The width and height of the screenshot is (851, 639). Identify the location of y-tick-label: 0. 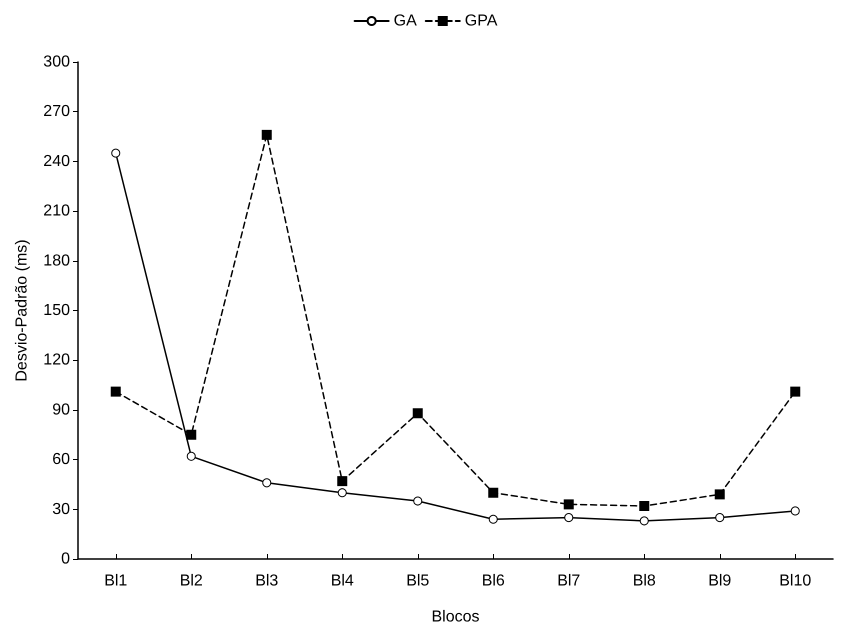
(65, 559).